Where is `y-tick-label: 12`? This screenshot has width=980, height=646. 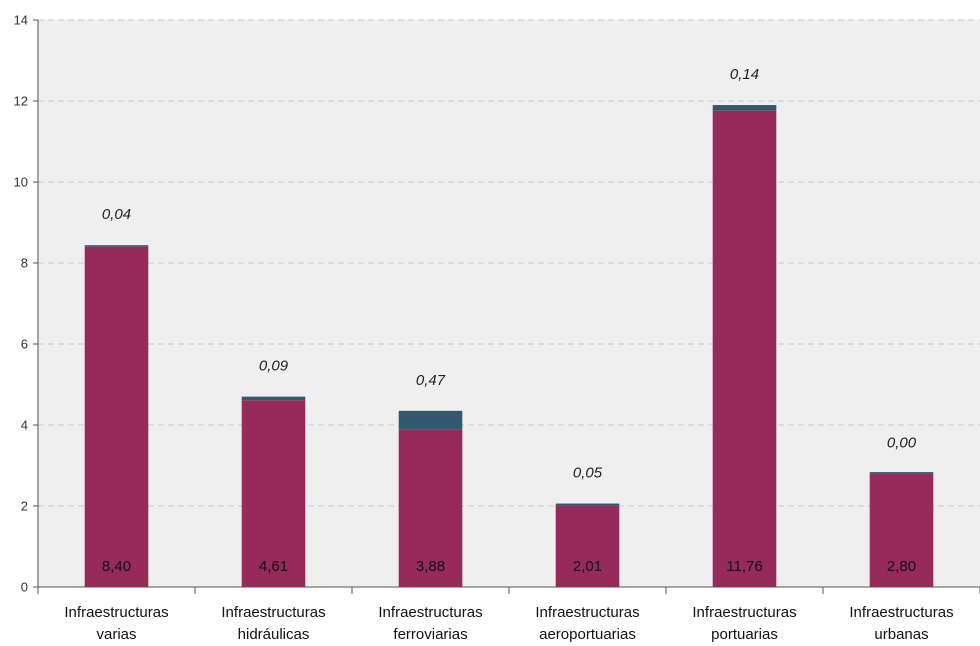 y-tick-label: 12 is located at coordinates (21, 101).